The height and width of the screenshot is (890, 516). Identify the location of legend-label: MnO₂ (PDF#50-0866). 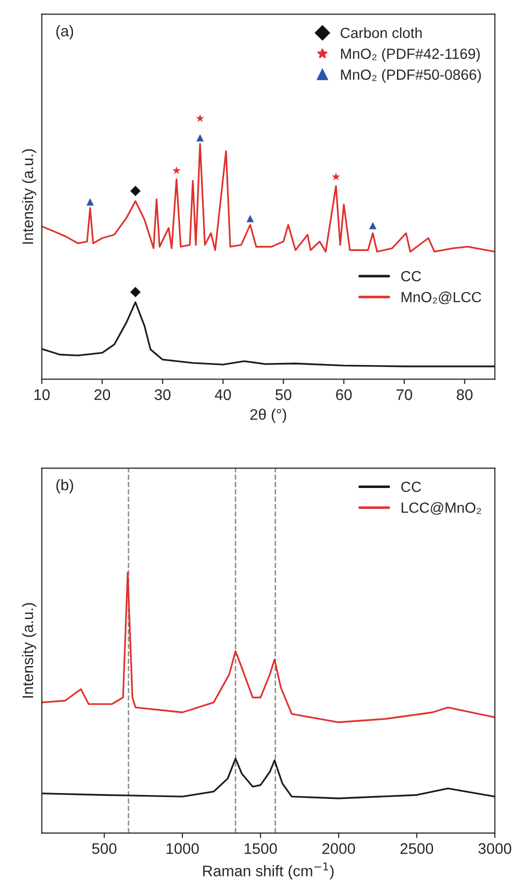
(411, 76).